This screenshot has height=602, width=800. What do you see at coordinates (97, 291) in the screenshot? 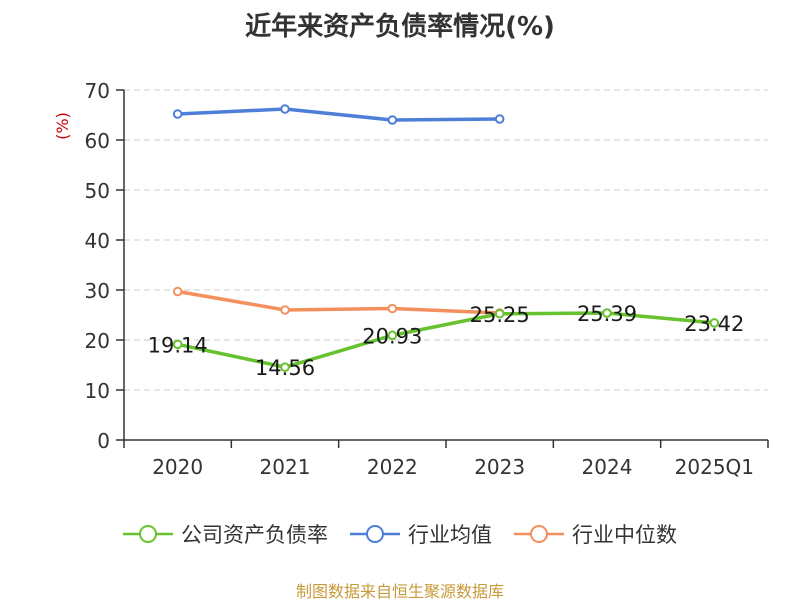
I see `y-tick-label: 30` at bounding box center [97, 291].